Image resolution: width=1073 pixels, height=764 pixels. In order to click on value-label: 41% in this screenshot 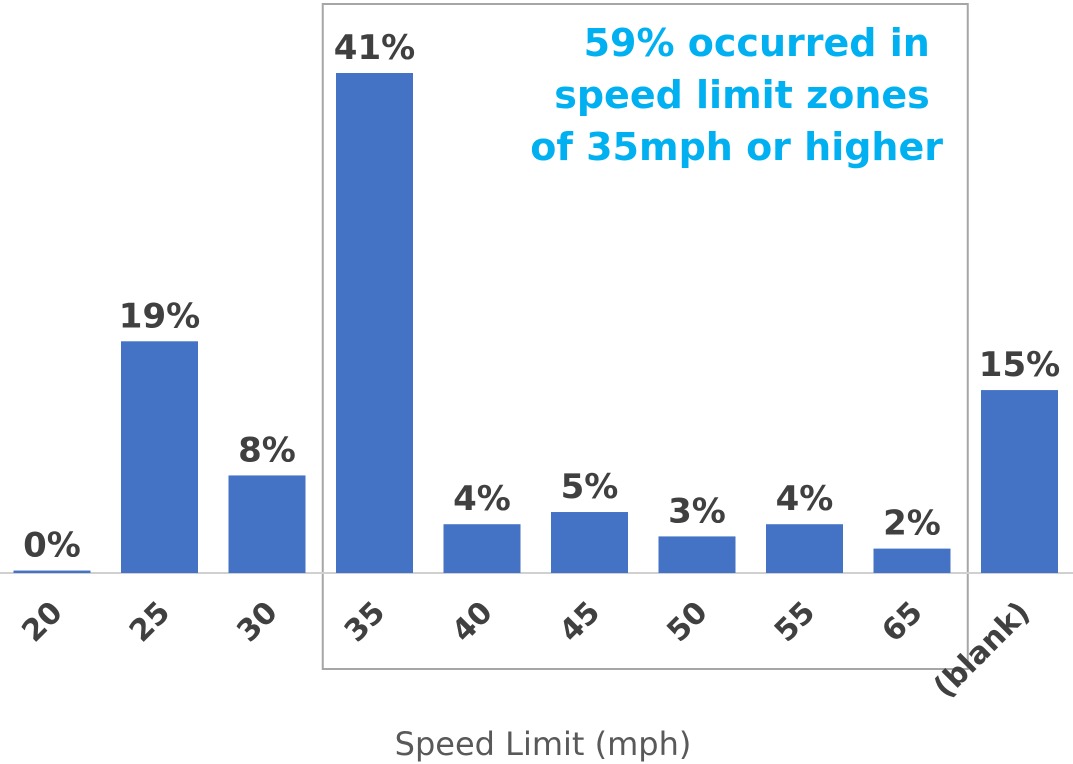, I will do `click(374, 48)`.